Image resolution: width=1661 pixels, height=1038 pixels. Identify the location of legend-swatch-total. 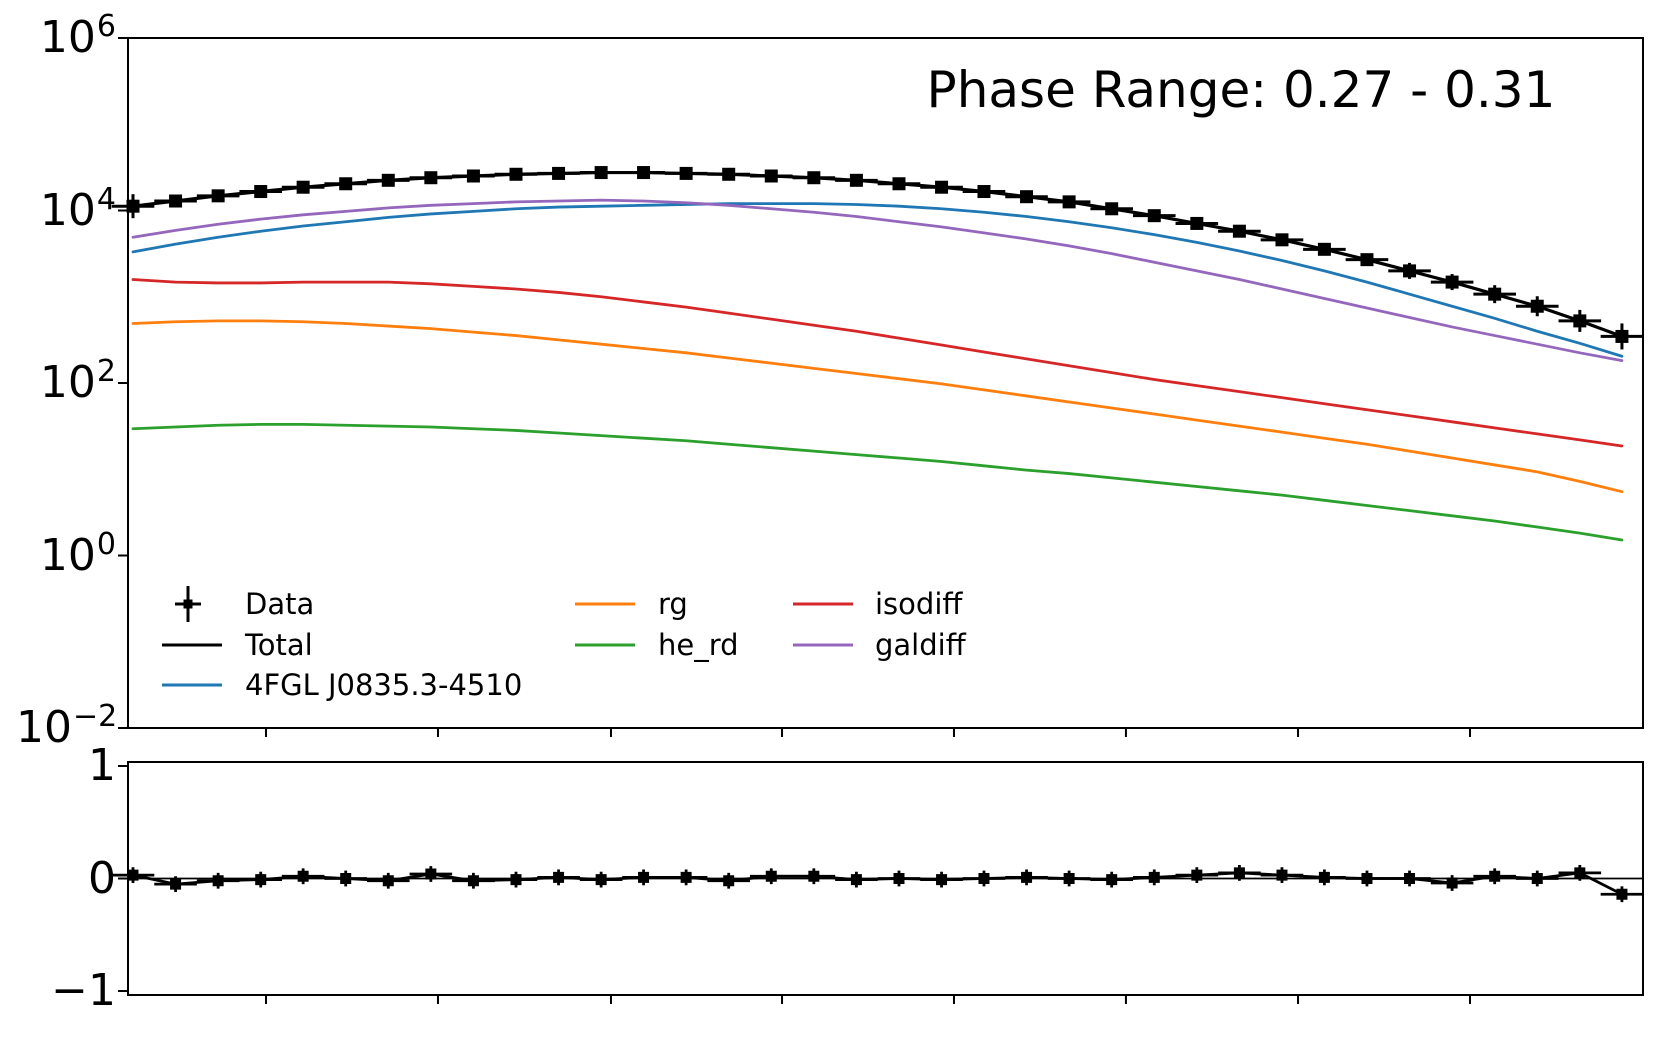
(192, 644).